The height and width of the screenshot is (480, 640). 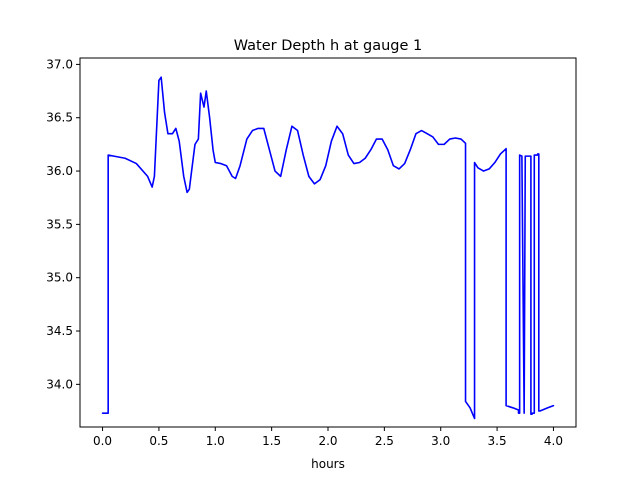 I want to click on x-tick-label: 4.0, so click(x=553, y=441).